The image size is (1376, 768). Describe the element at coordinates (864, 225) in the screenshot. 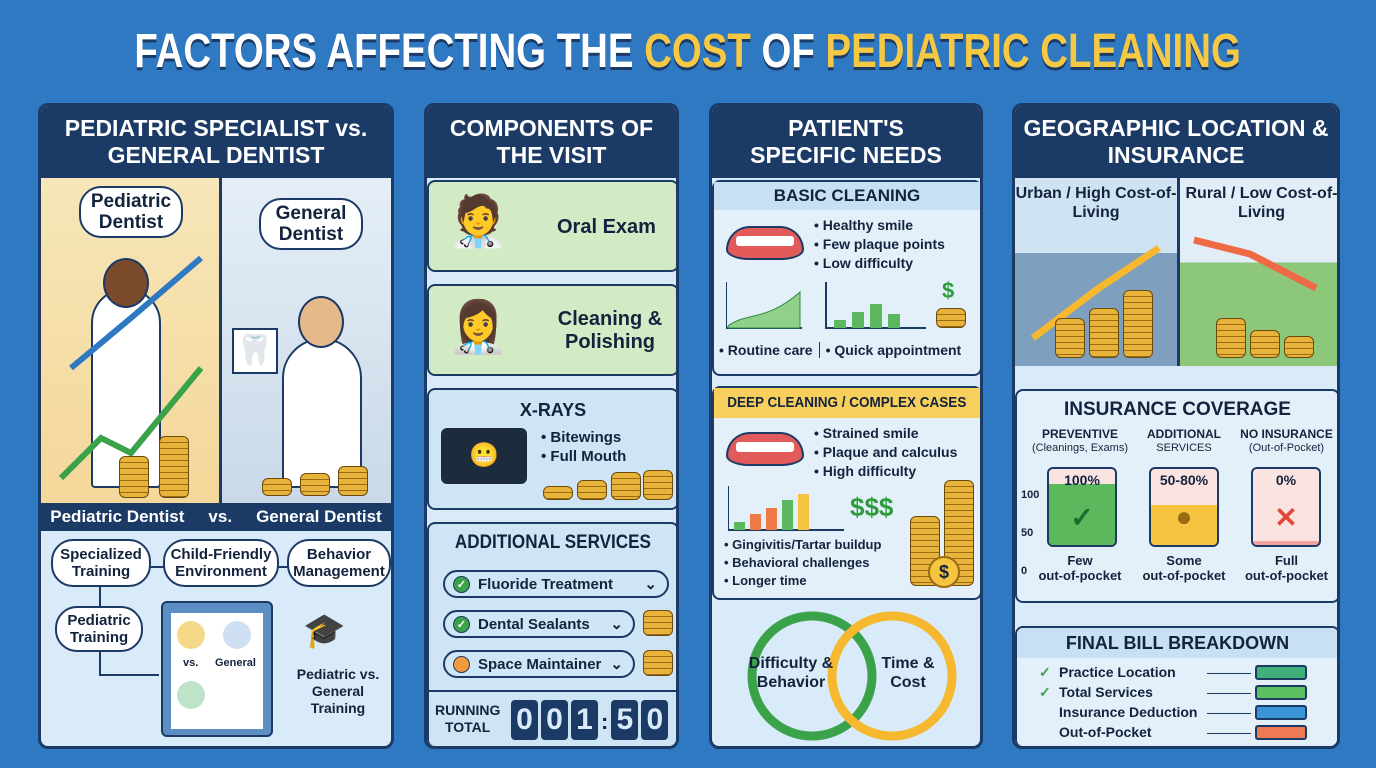

I see `list-item: • Healthy smile` at that location.